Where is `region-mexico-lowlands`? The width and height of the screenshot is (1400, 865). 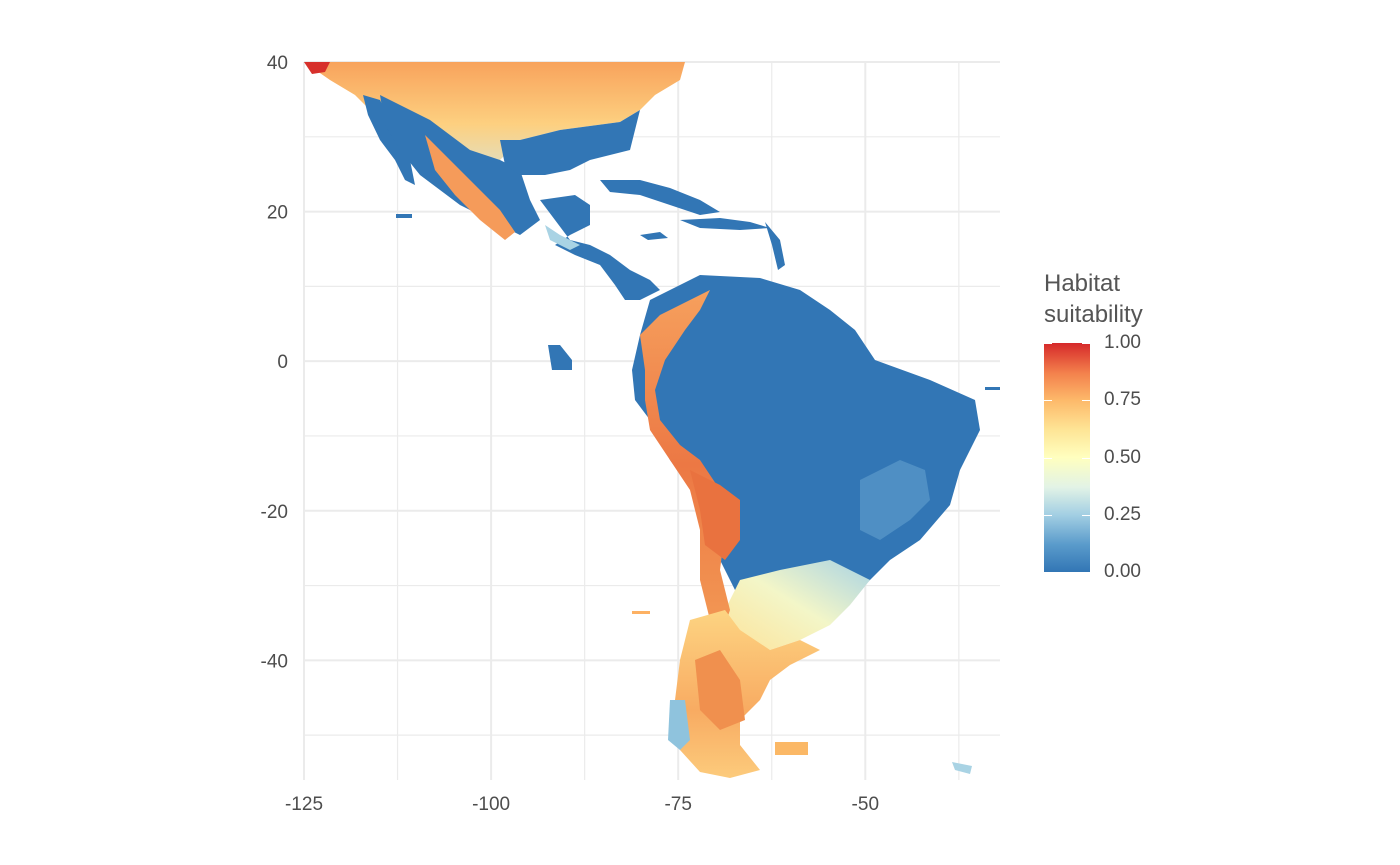
region-mexico-lowlands is located at coordinates (460, 165).